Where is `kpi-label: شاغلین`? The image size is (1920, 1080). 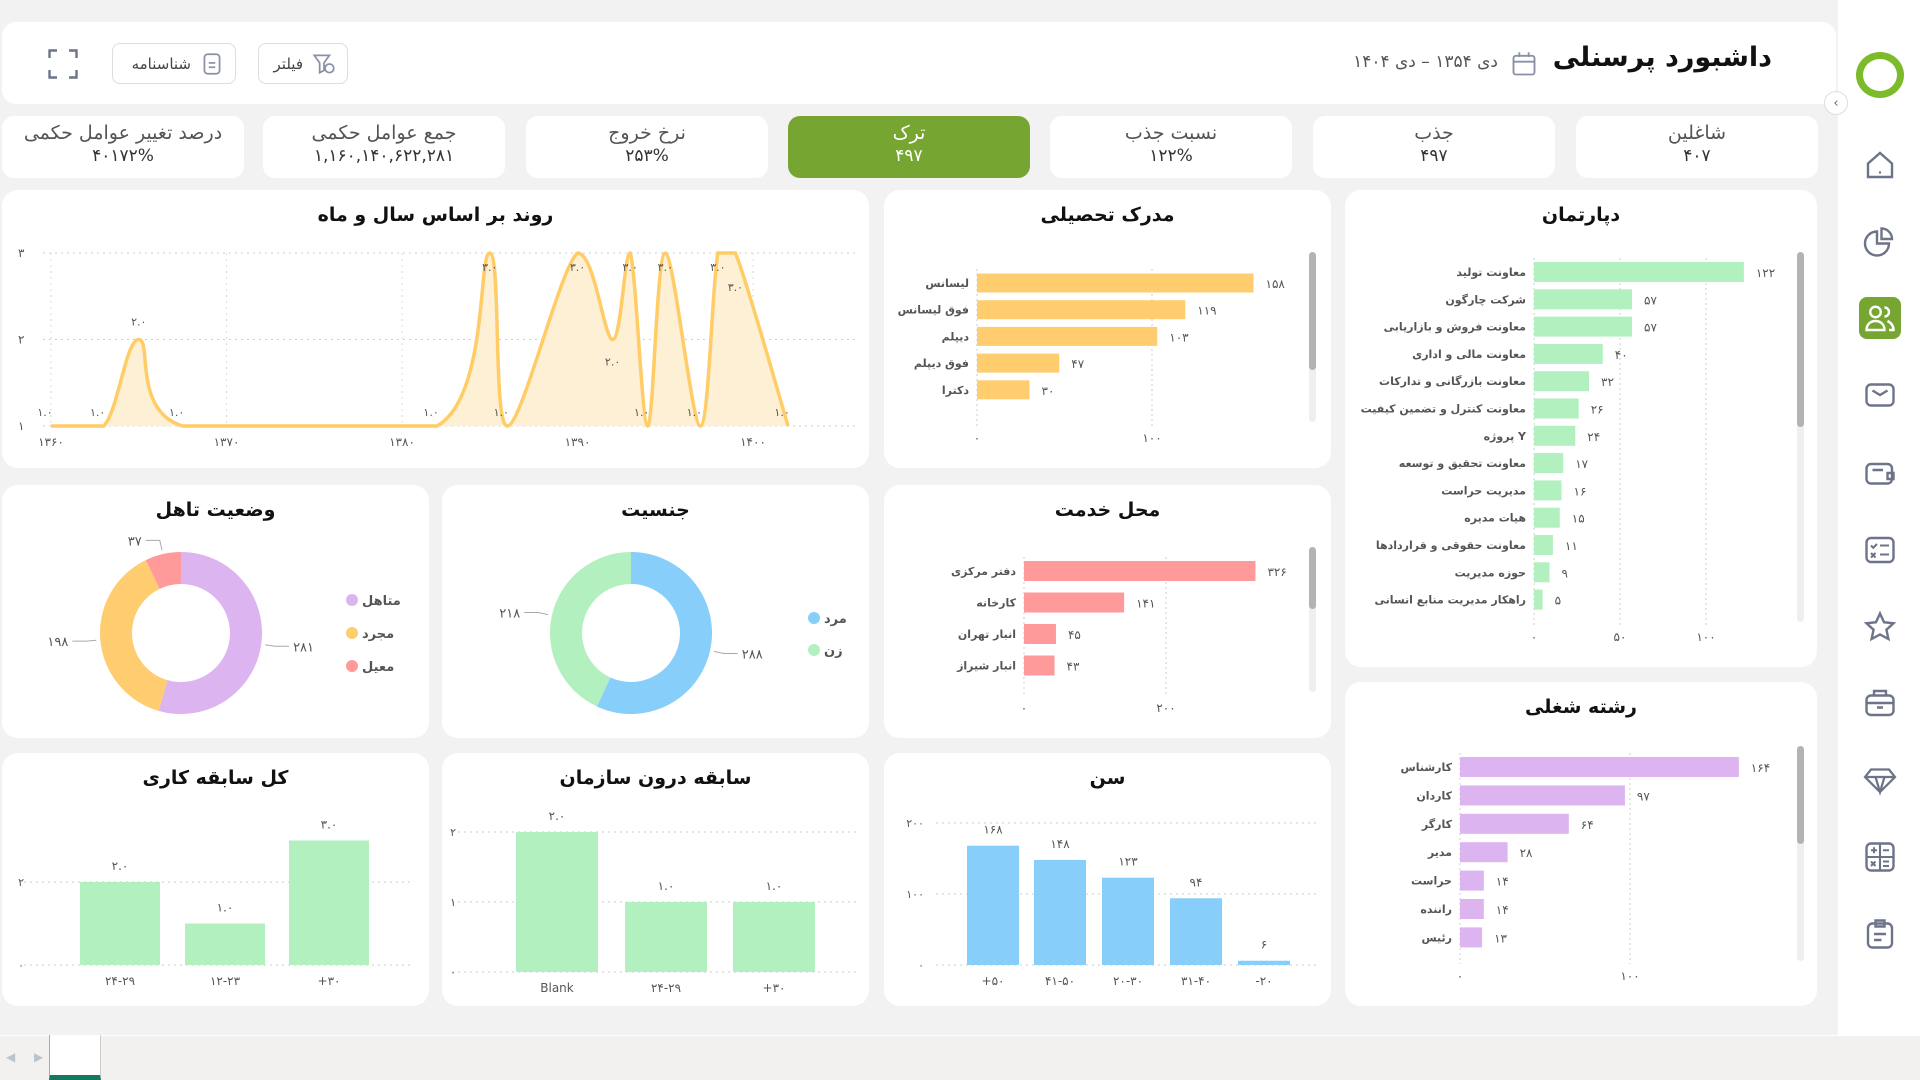 kpi-label: شاغلین is located at coordinates (1697, 133).